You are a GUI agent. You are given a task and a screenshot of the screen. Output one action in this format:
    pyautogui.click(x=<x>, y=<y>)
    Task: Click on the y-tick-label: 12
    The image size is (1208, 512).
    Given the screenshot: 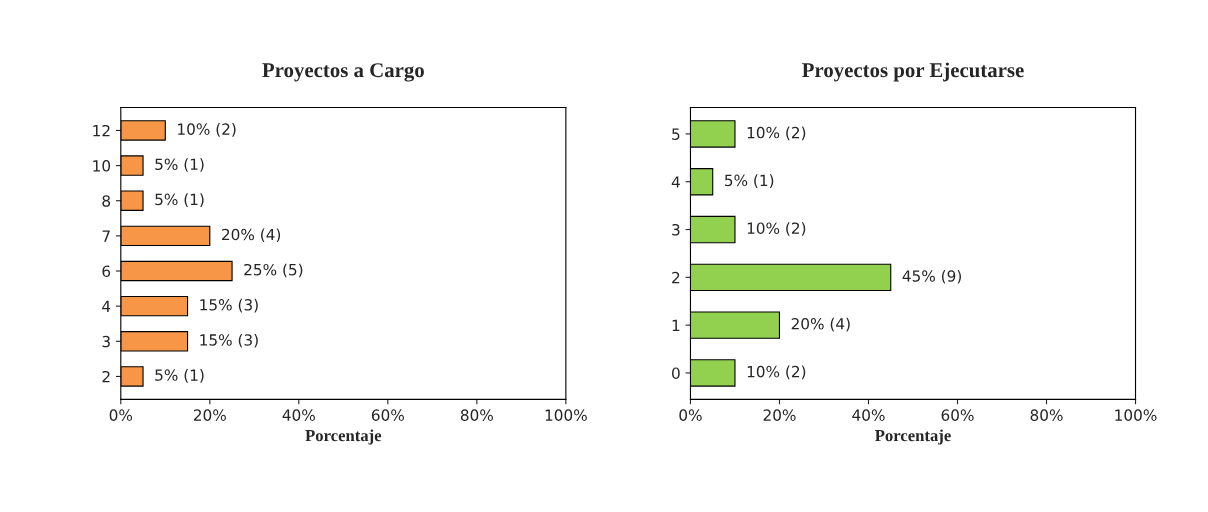 What is the action you would take?
    pyautogui.click(x=101, y=130)
    